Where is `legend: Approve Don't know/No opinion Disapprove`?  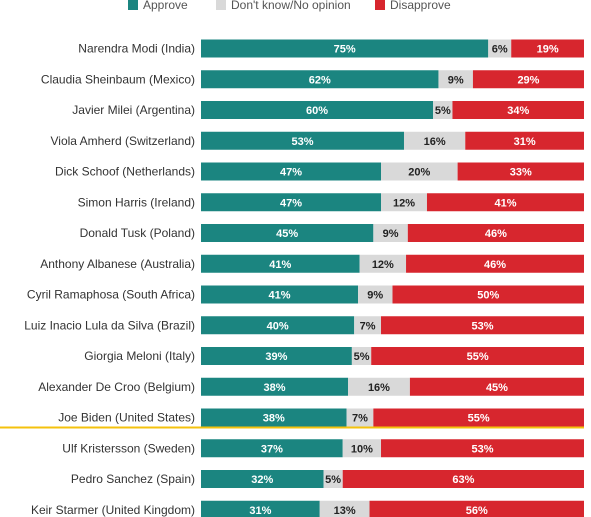
legend: Approve Don't know/No opinion Disapprove is located at coordinates (289, 6).